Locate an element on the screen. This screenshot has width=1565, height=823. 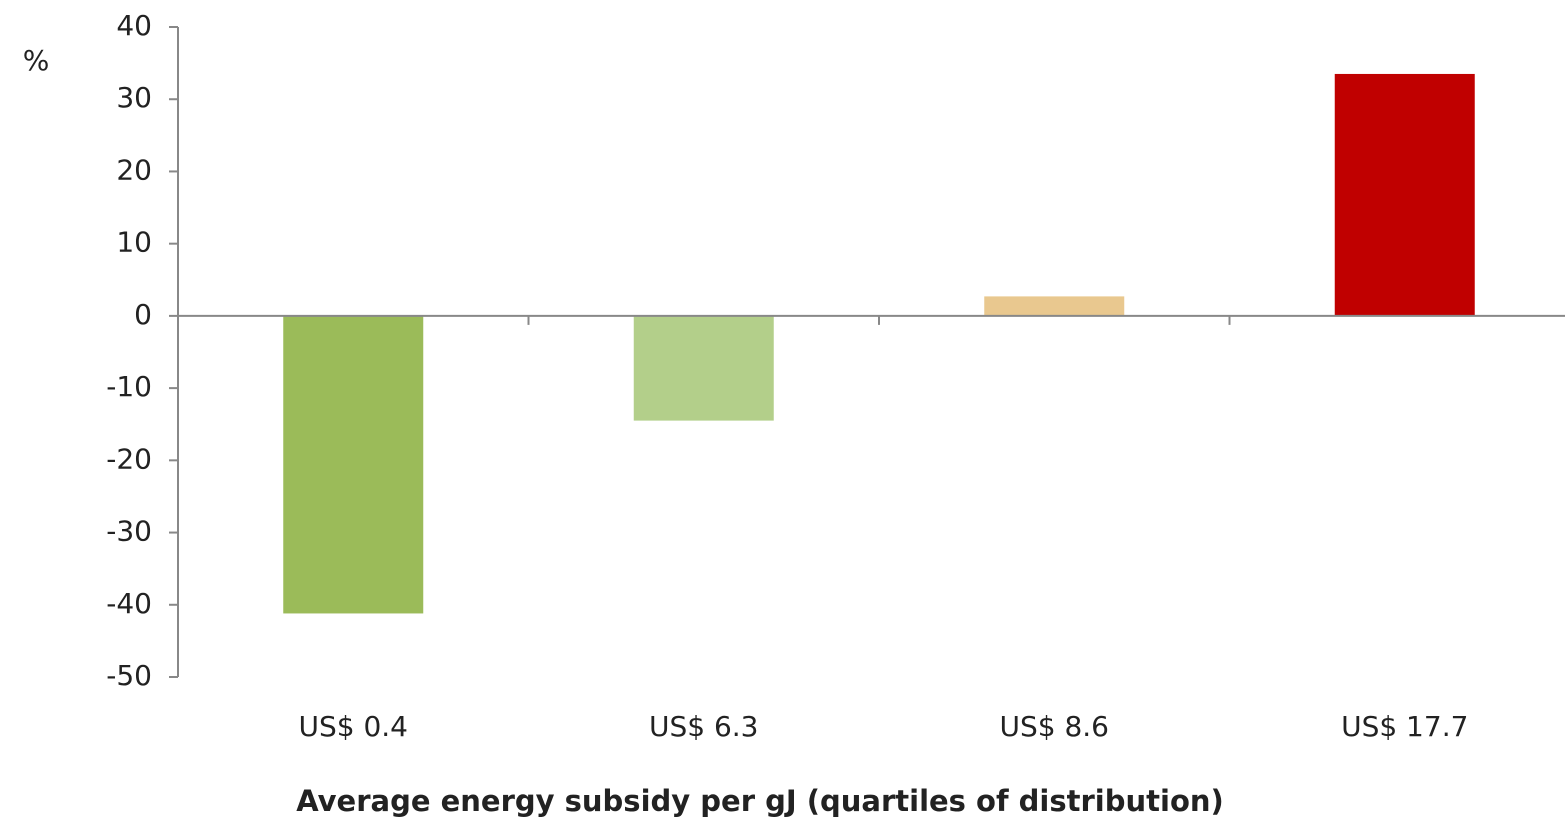
y-tick-label: 0 is located at coordinates (143, 314).